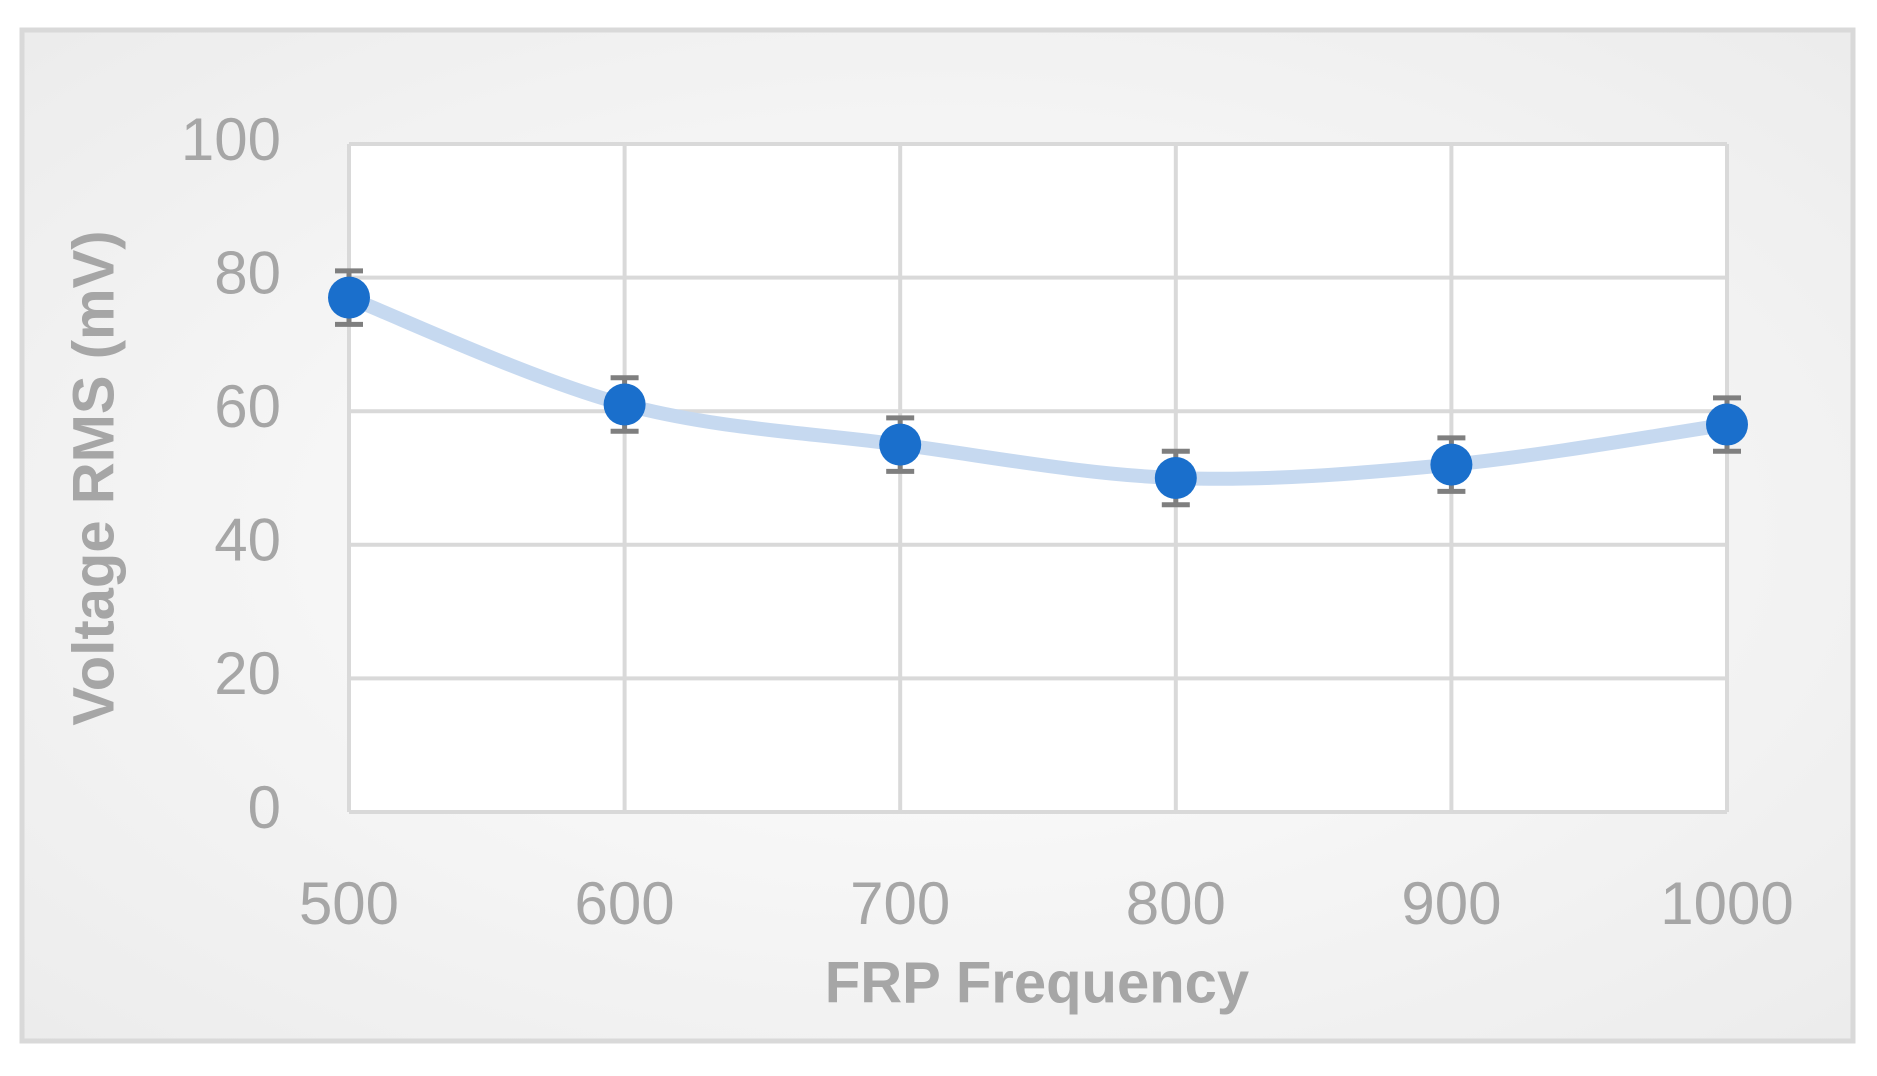 This screenshot has width=1877, height=1076. Describe the element at coordinates (1726, 903) in the screenshot. I see `x-tick-label: 1000` at that location.